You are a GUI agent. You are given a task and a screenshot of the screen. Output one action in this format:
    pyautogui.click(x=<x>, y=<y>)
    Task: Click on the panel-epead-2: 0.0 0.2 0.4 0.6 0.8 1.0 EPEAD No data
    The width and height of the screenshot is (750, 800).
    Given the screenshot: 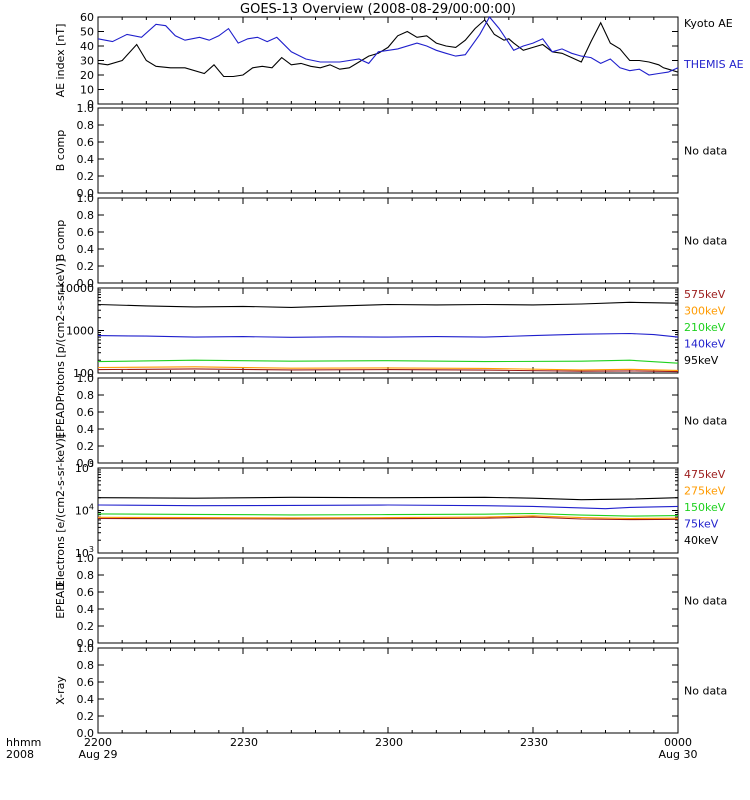 What is the action you would take?
    pyautogui.click(x=390, y=601)
    